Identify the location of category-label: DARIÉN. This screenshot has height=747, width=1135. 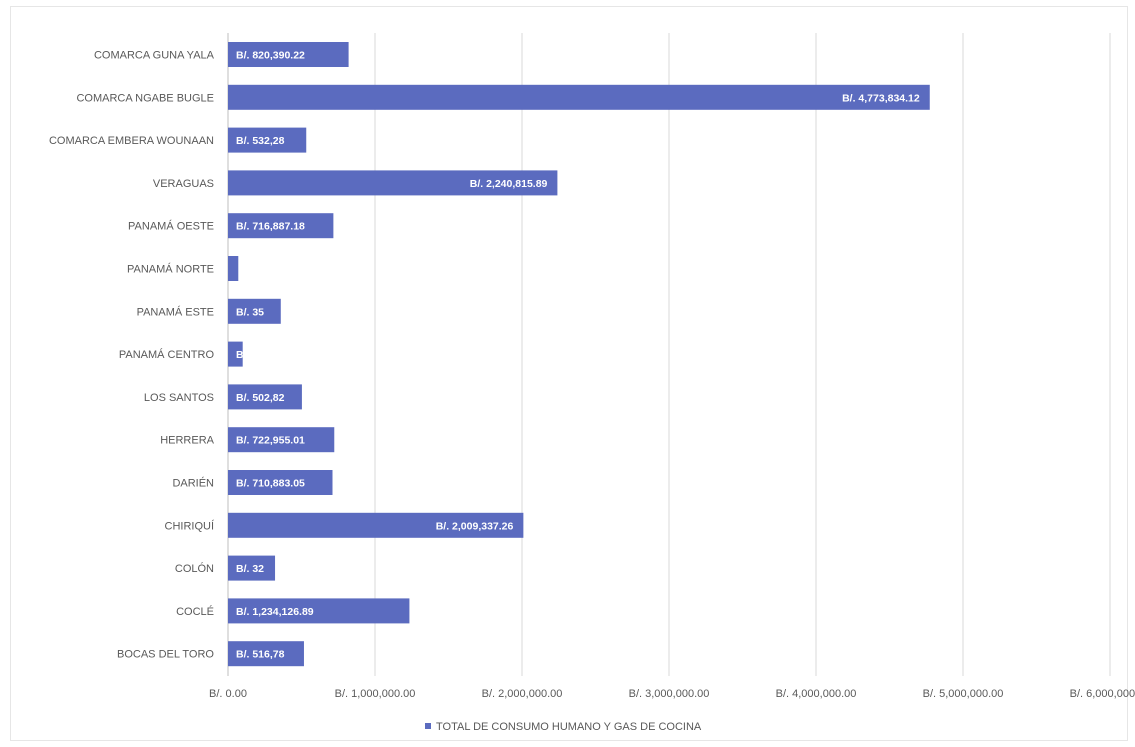
(193, 483).